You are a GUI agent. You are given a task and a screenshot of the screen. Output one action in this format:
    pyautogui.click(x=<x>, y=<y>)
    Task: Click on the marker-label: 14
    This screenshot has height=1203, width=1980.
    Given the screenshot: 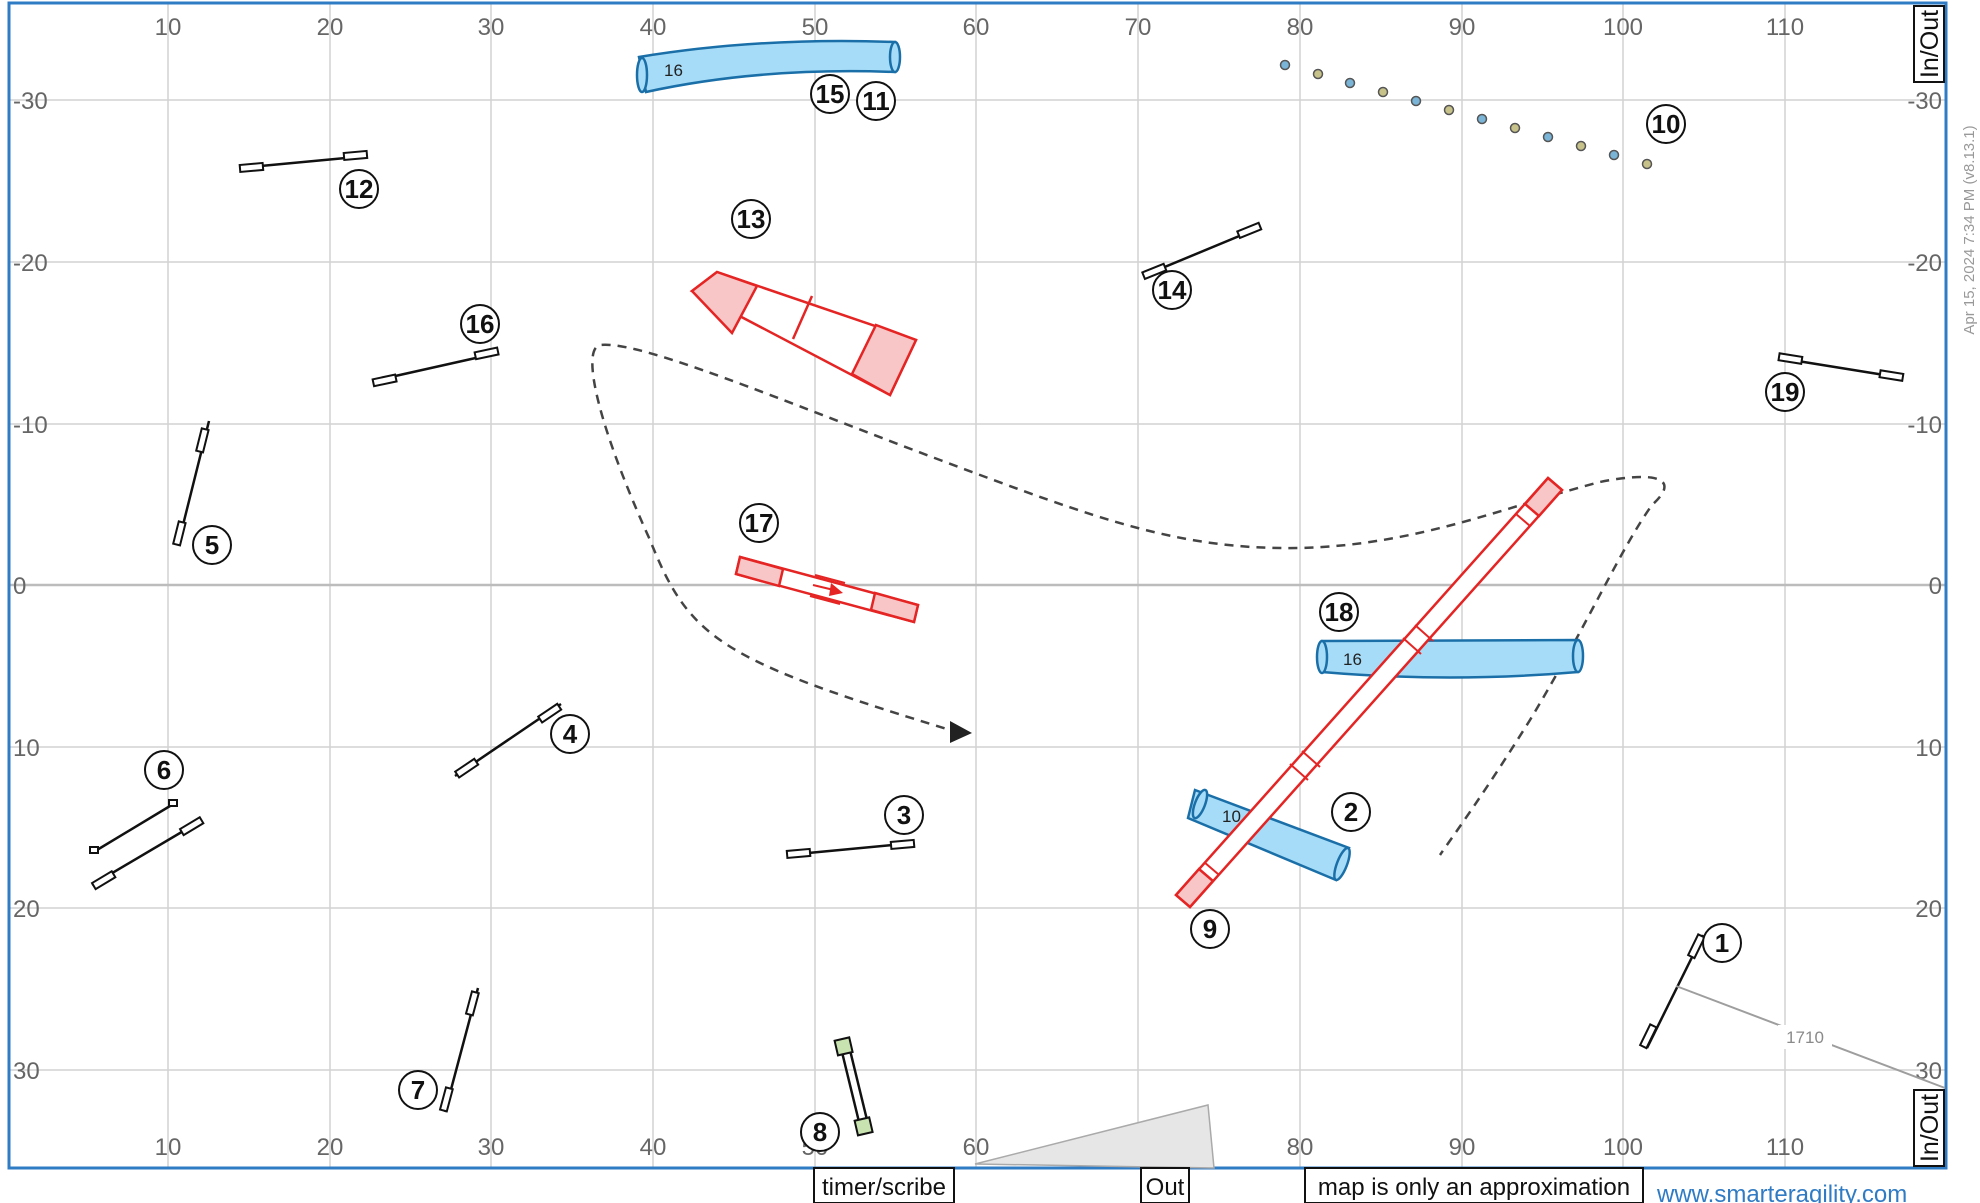 What is the action you would take?
    pyautogui.click(x=1172, y=290)
    